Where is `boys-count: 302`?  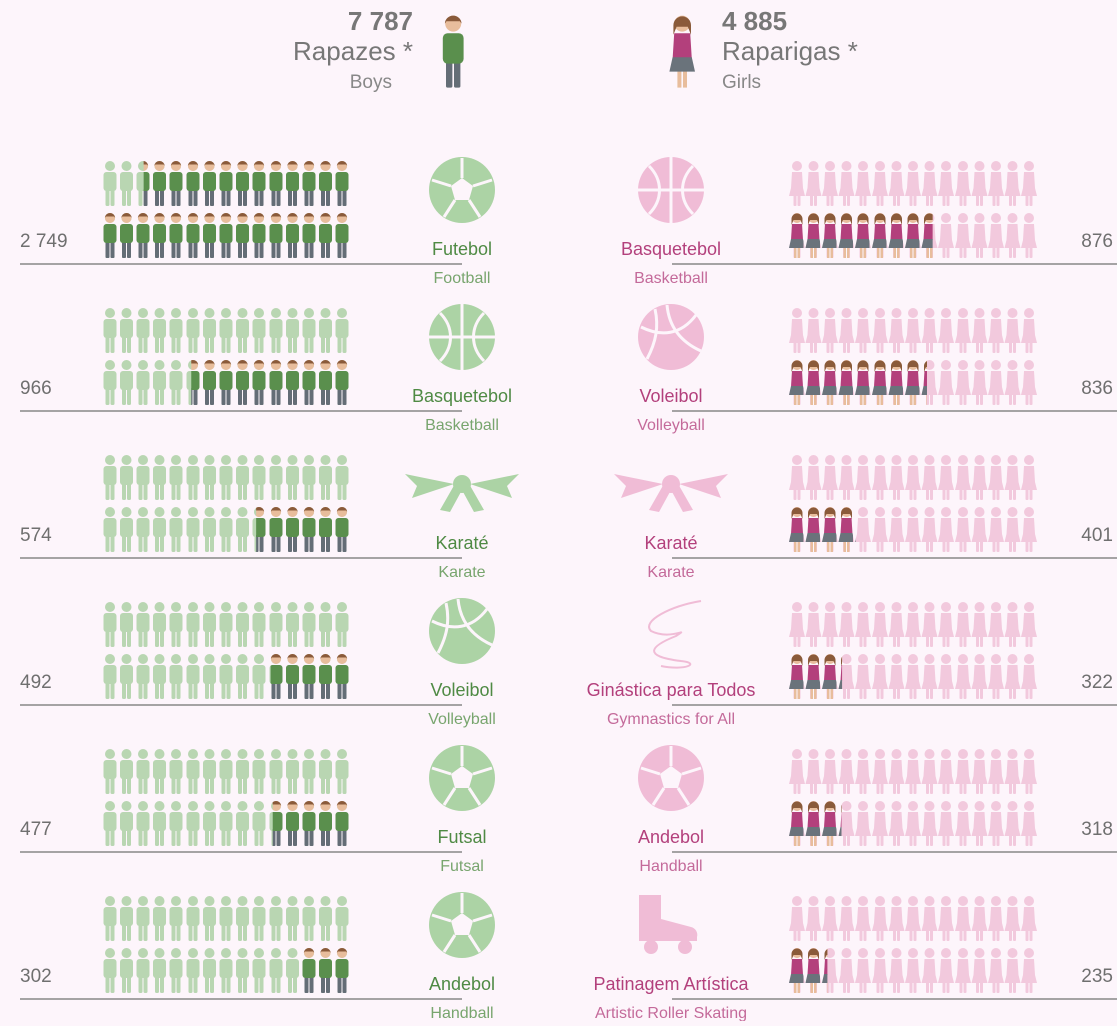 boys-count: 302 is located at coordinates (36, 976).